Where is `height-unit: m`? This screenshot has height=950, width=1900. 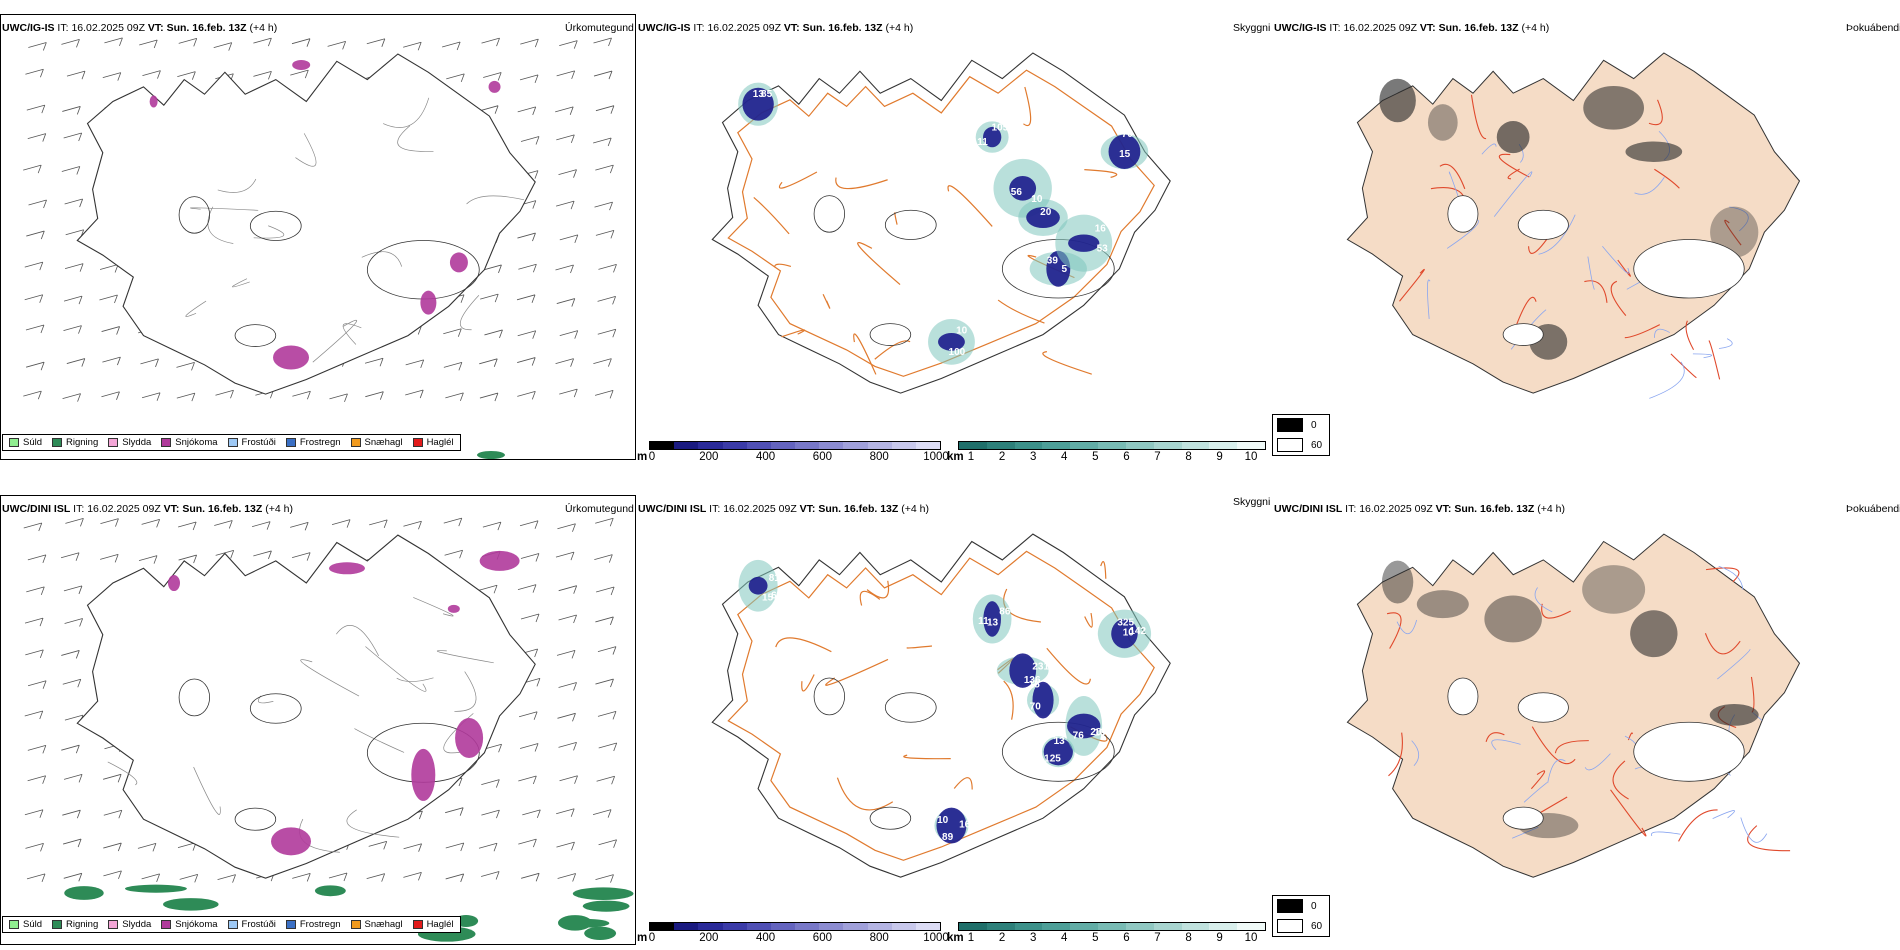
height-unit: m is located at coordinates (642, 938).